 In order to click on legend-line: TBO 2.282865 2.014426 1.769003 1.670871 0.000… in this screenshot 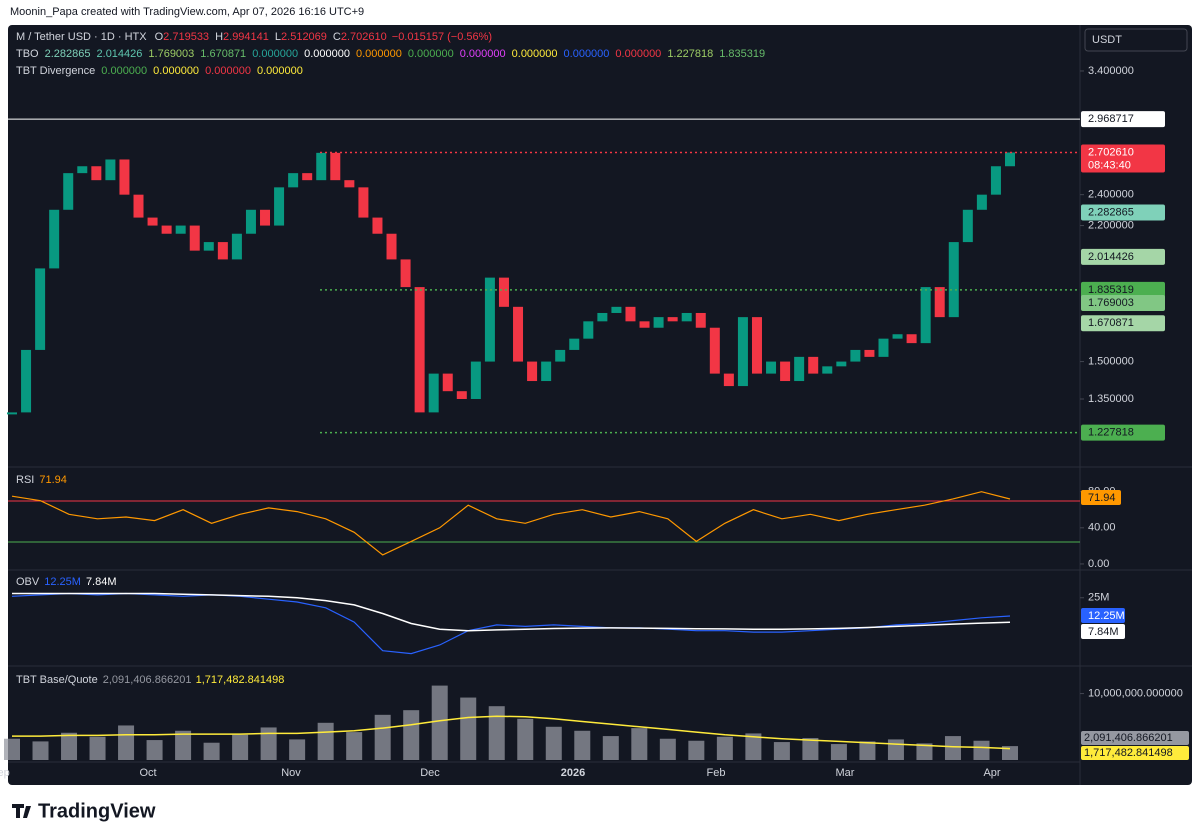, I will do `click(390, 54)`.